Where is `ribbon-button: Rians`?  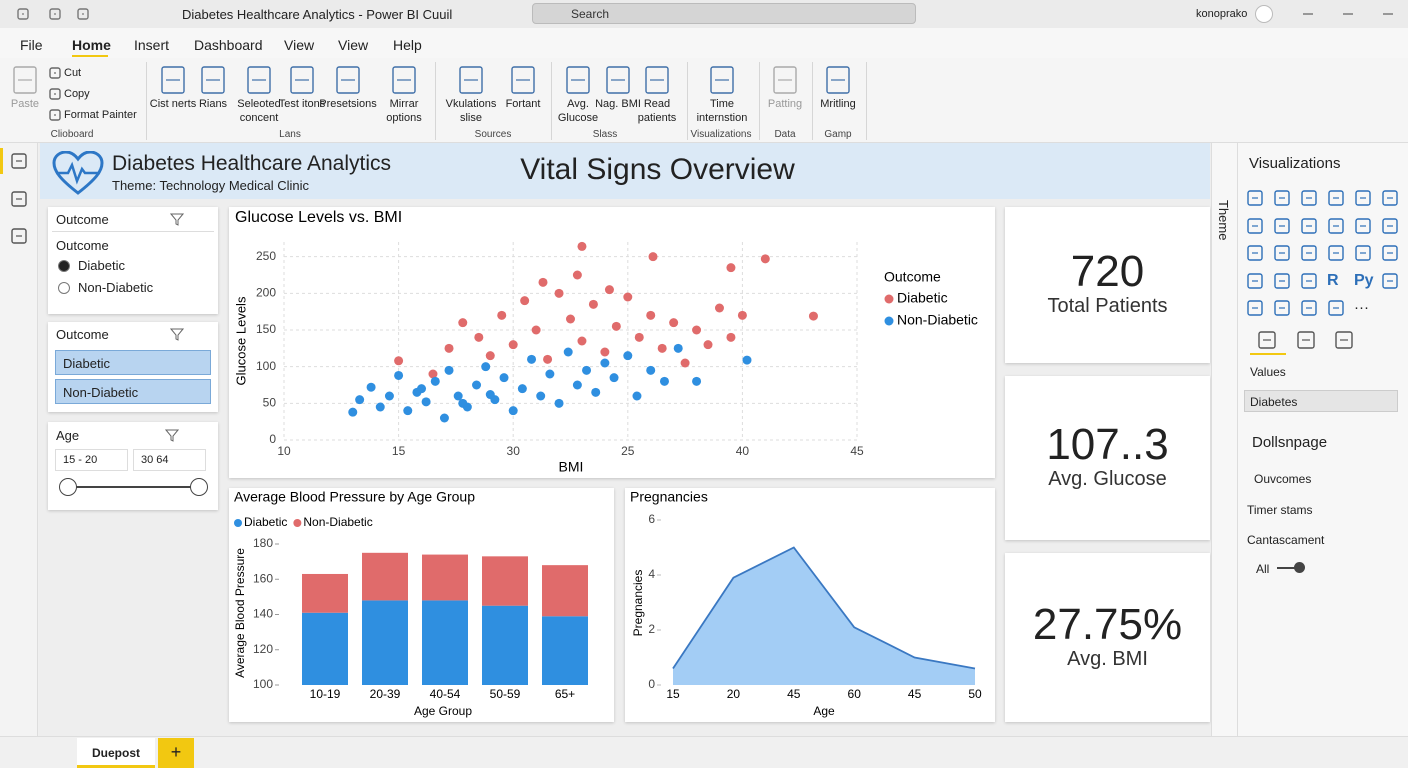 ribbon-button: Rians is located at coordinates (213, 104).